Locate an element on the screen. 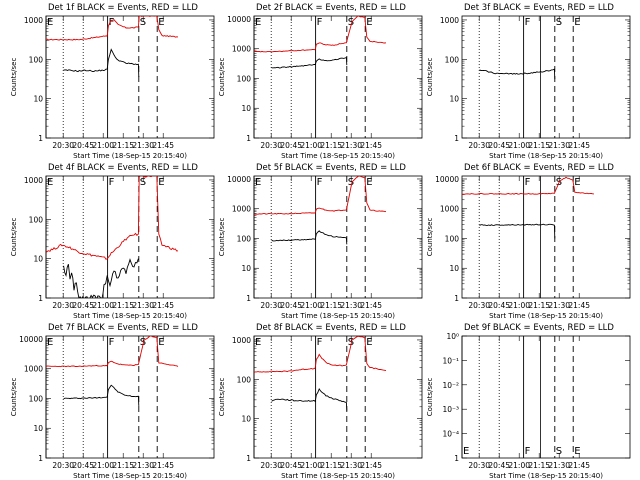  y-tick-label: 10⁻¹ is located at coordinates (450, 360).